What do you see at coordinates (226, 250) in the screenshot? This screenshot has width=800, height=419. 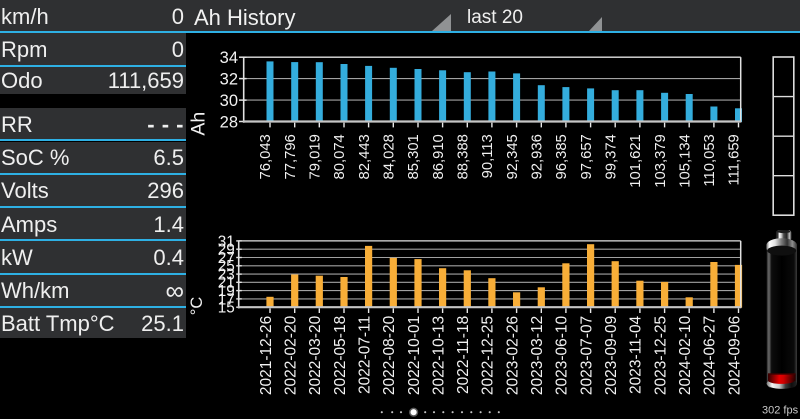 I see `svg-text: 29` at bounding box center [226, 250].